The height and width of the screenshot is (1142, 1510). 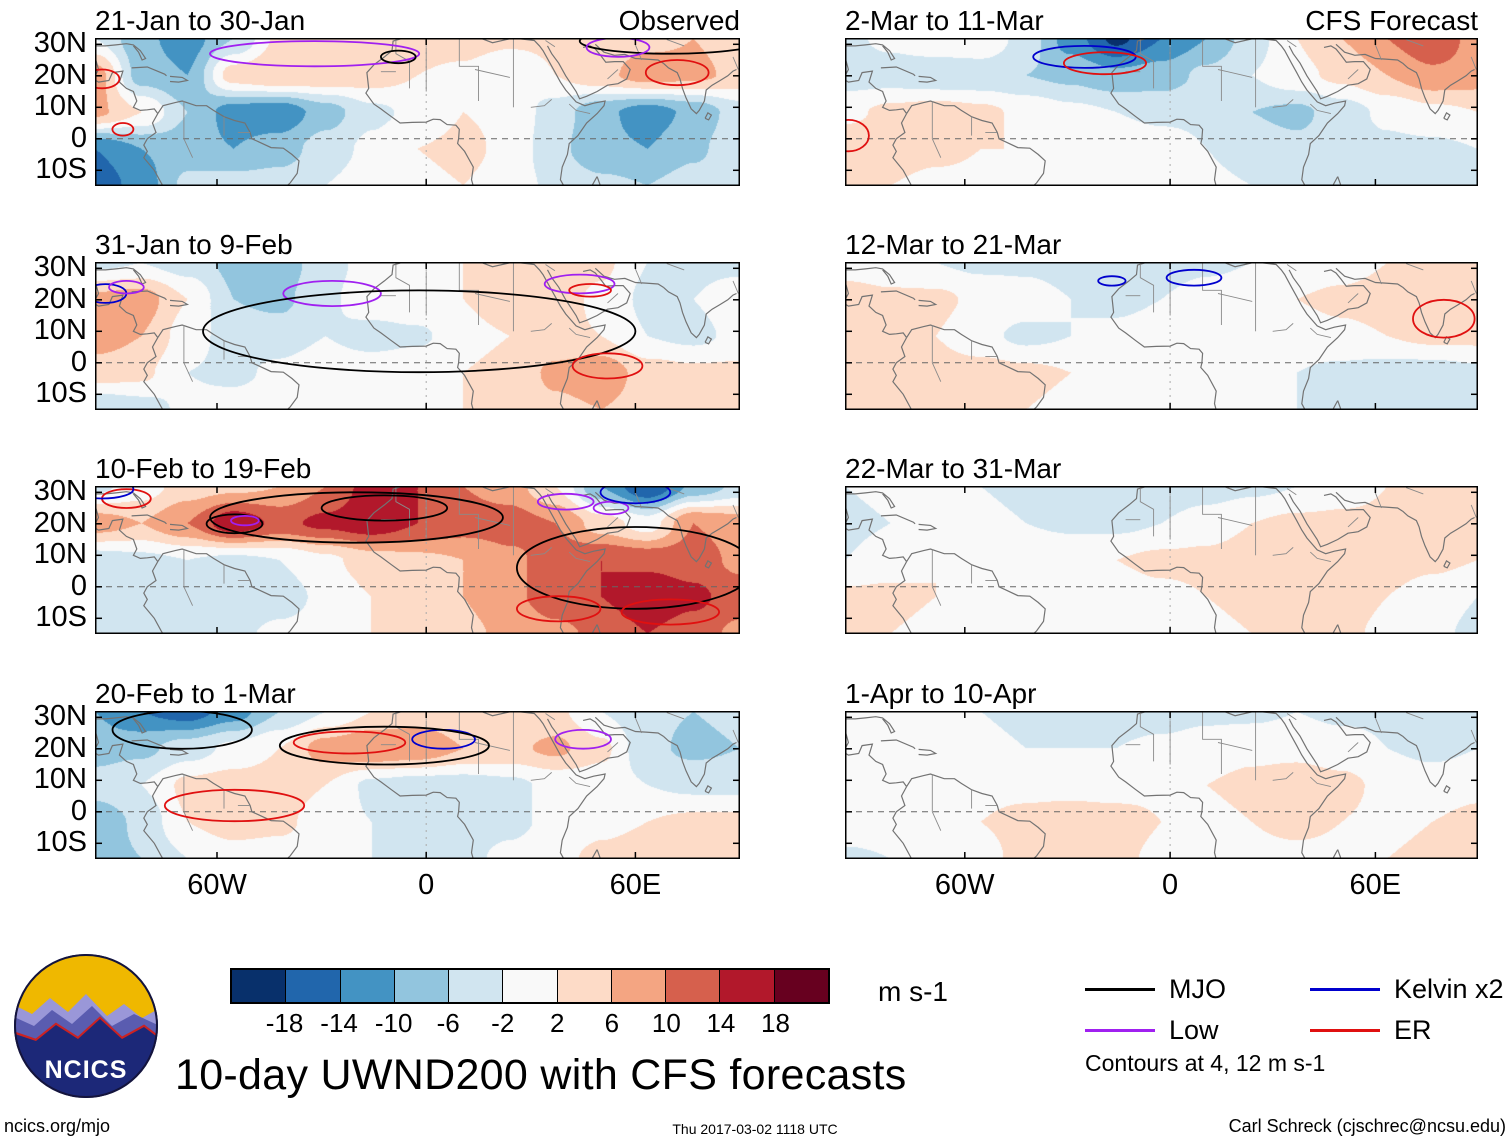 I want to click on legend-item-kelvin: Kelvin x2, so click(x=1407, y=989).